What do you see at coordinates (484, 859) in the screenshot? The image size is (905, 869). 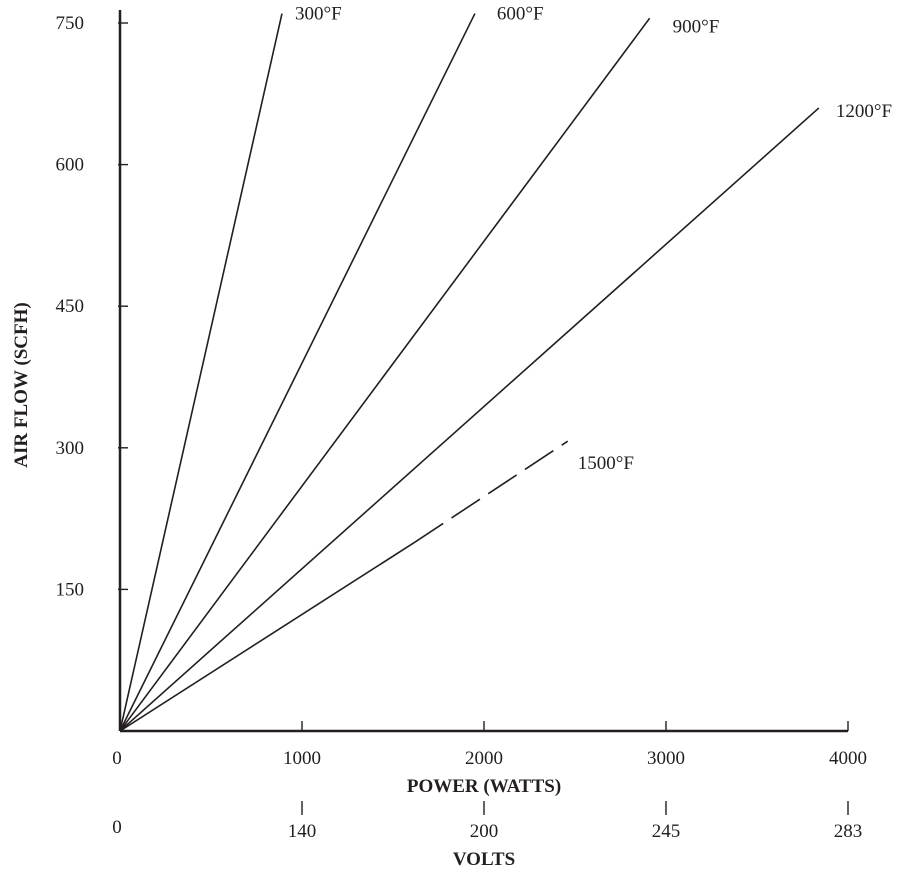 I see `volts-axis-title: VOLTS` at bounding box center [484, 859].